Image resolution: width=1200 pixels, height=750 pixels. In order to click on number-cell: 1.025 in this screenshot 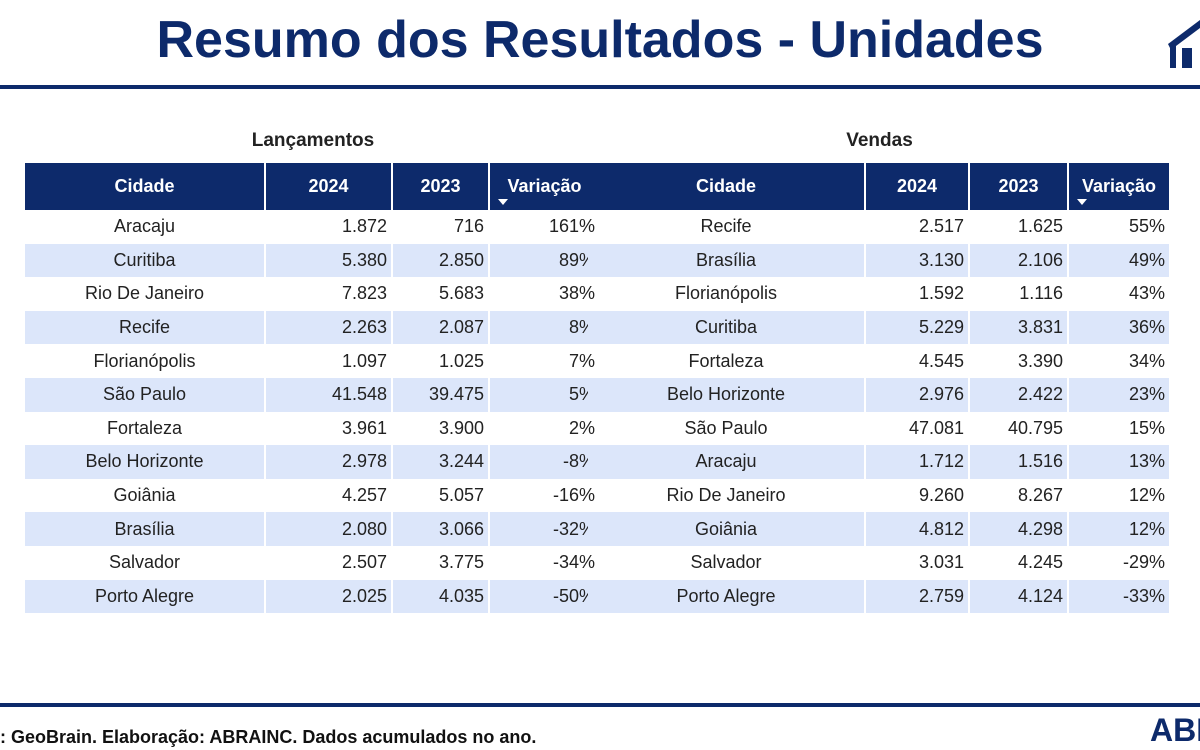, I will do `click(441, 361)`.